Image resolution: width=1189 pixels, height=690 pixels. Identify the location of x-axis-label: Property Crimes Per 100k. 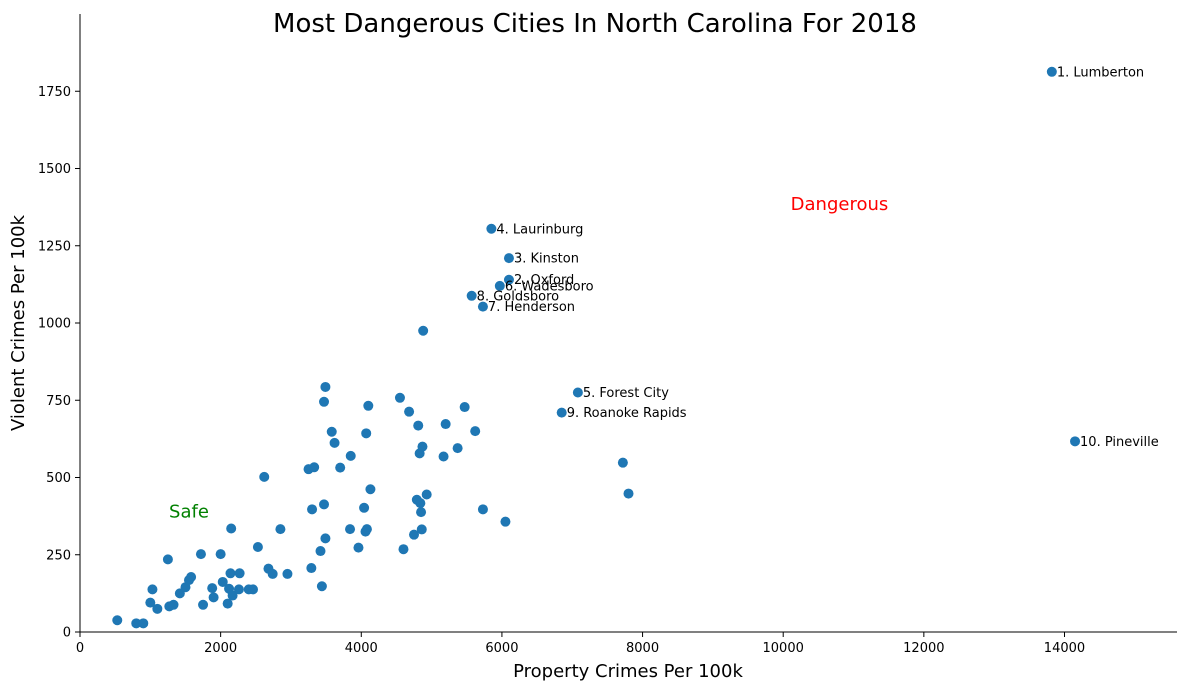
(628, 671).